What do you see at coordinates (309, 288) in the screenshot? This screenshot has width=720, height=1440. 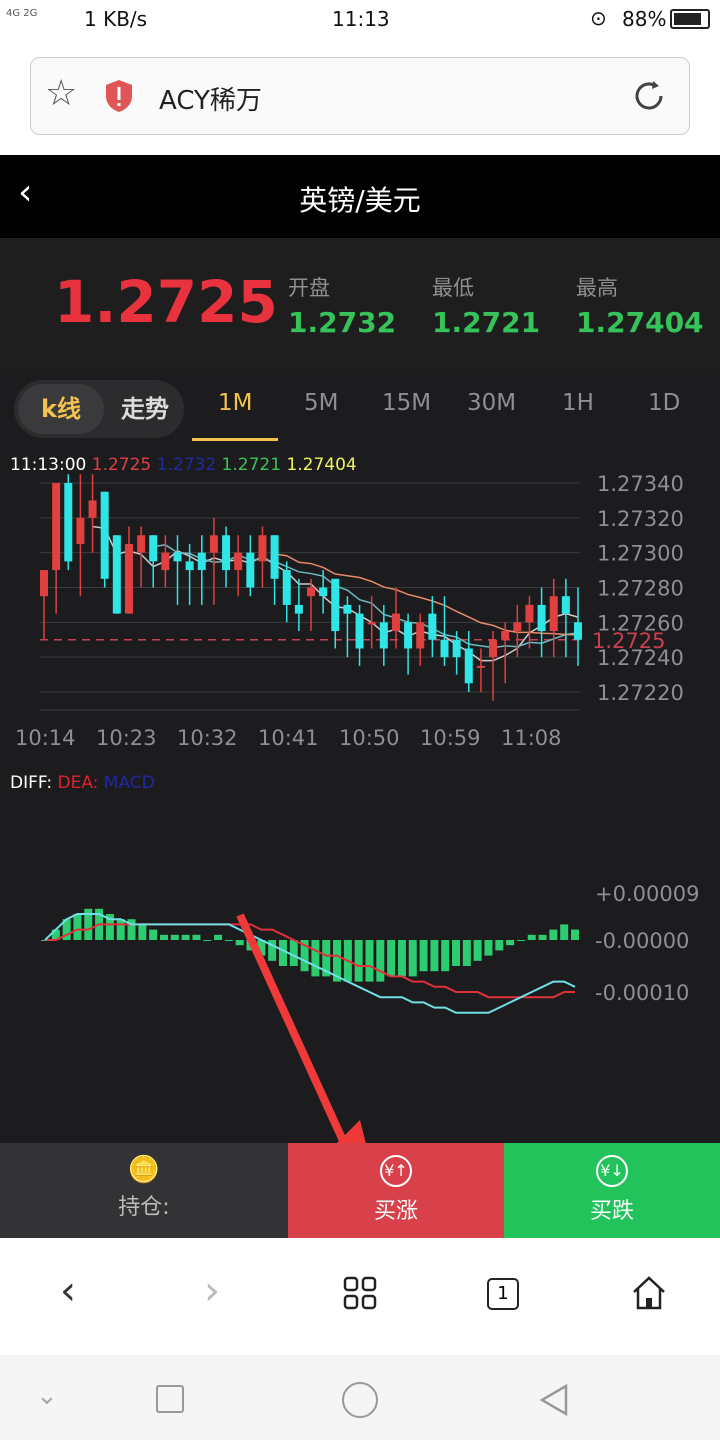 I see `open-label: 开盘` at bounding box center [309, 288].